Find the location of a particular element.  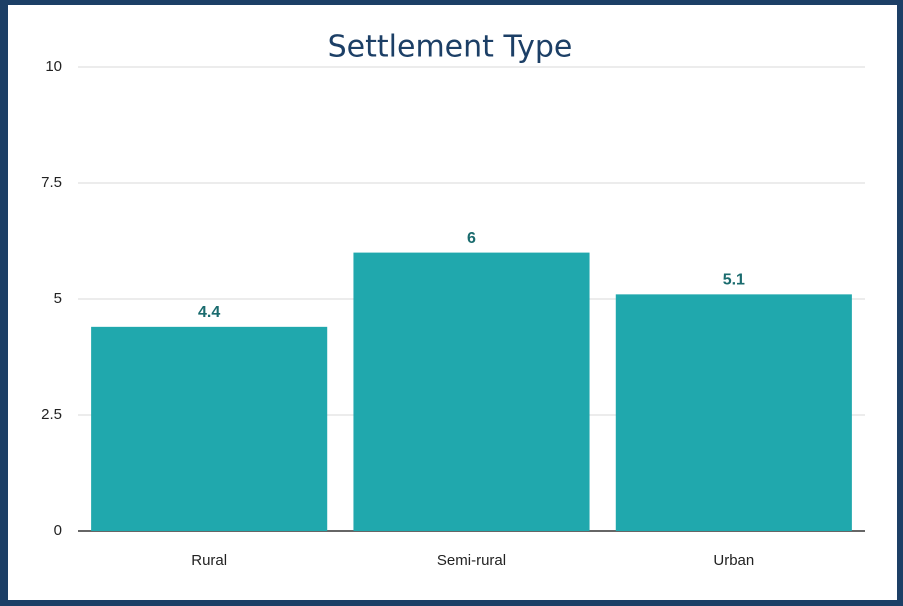

chart-title: Settlement Type is located at coordinates (450, 47).